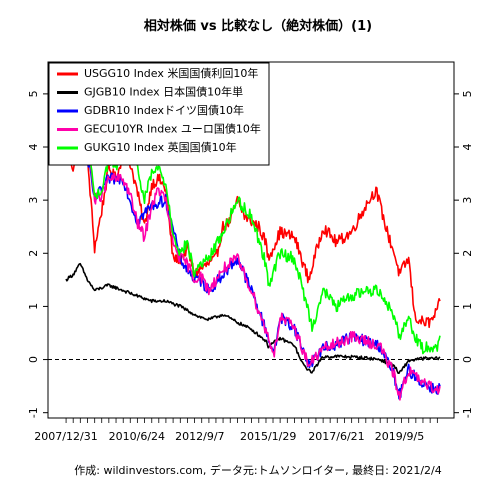 The image size is (480, 480). What do you see at coordinates (164, 110) in the screenshot?
I see `legend-label-2: GDBR10 Indexドイツ国債10年` at bounding box center [164, 110].